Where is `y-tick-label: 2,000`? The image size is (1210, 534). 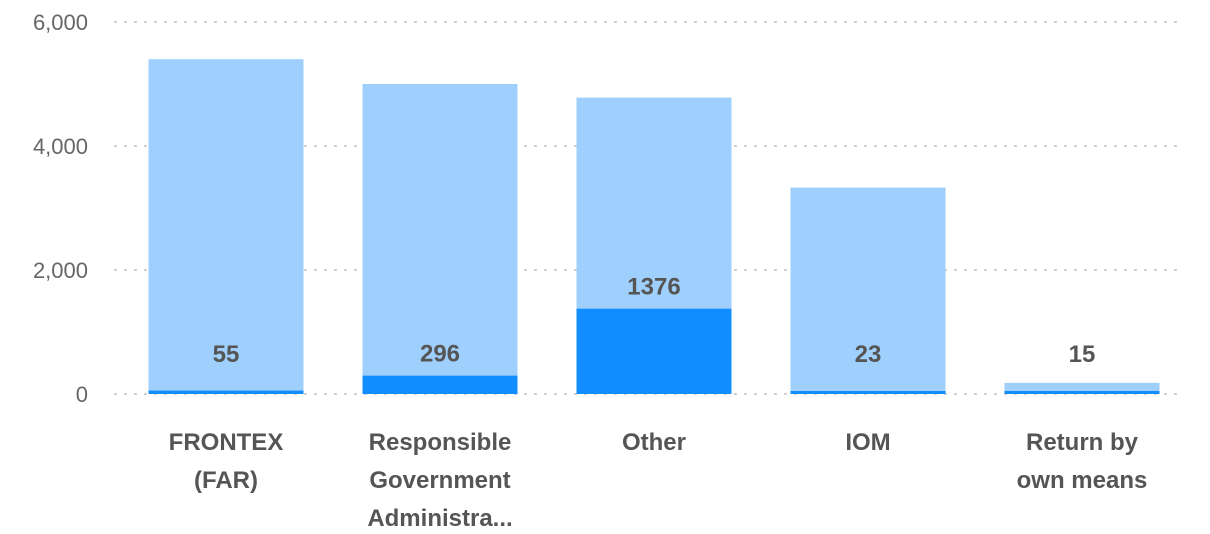 y-tick-label: 2,000 is located at coordinates (60, 270).